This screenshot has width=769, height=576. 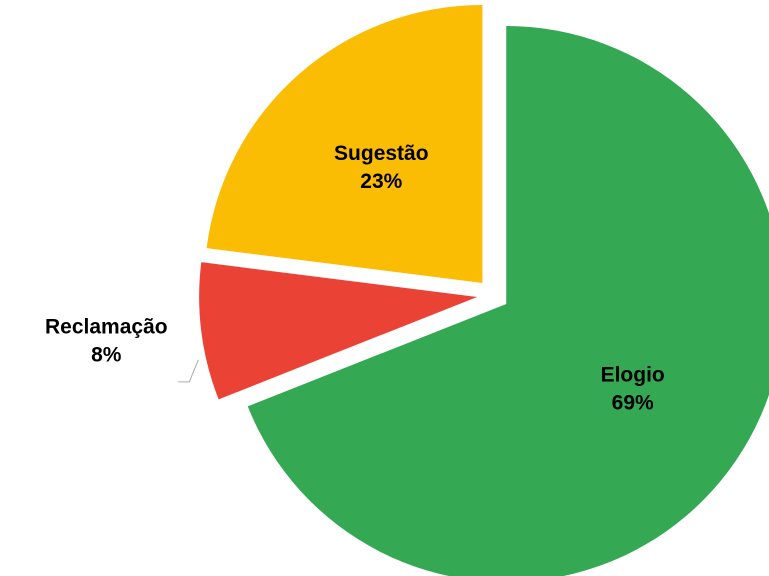 I want to click on slice-label: Sugestão, so click(x=381, y=153).